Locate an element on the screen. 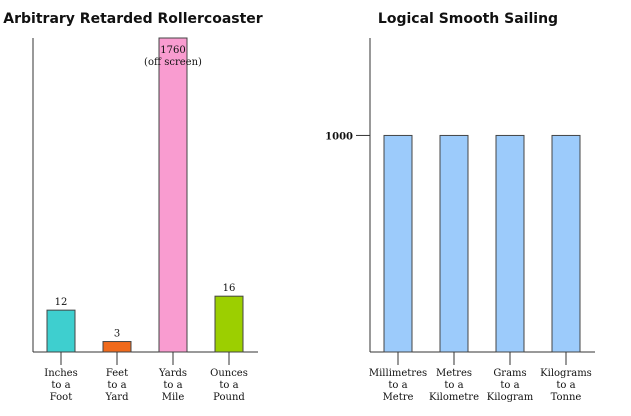  x-tick-label: Foot is located at coordinates (61, 397).